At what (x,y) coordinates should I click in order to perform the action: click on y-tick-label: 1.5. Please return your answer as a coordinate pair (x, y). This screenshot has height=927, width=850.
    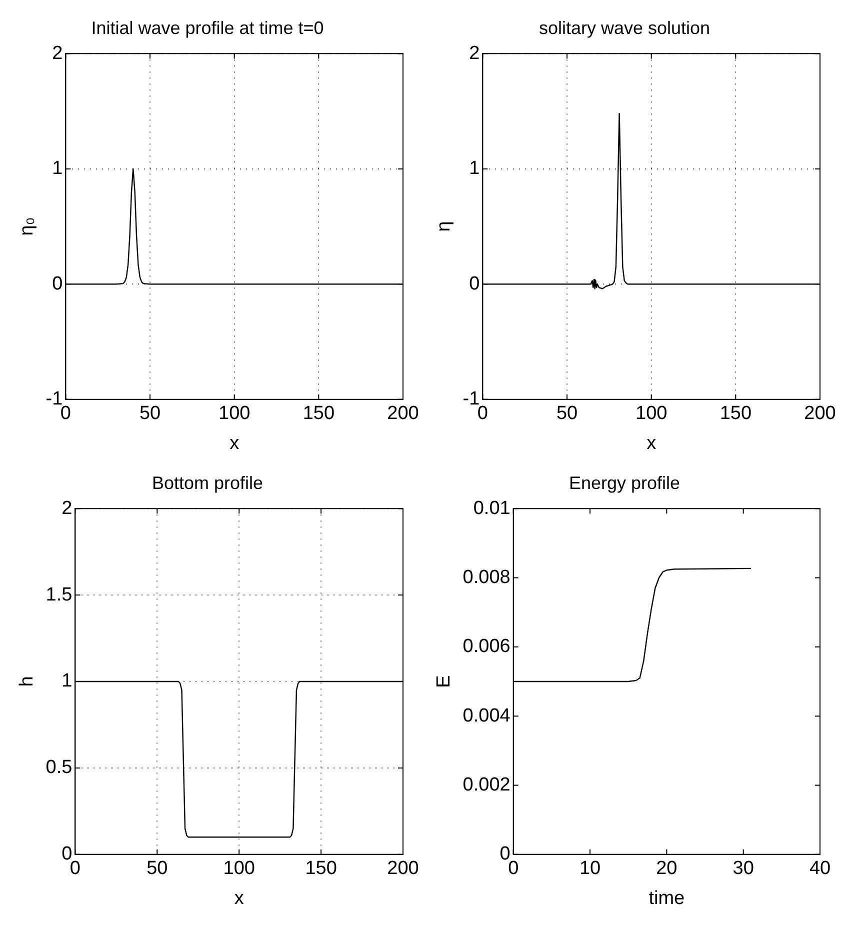
    Looking at the image, I should click on (59, 595).